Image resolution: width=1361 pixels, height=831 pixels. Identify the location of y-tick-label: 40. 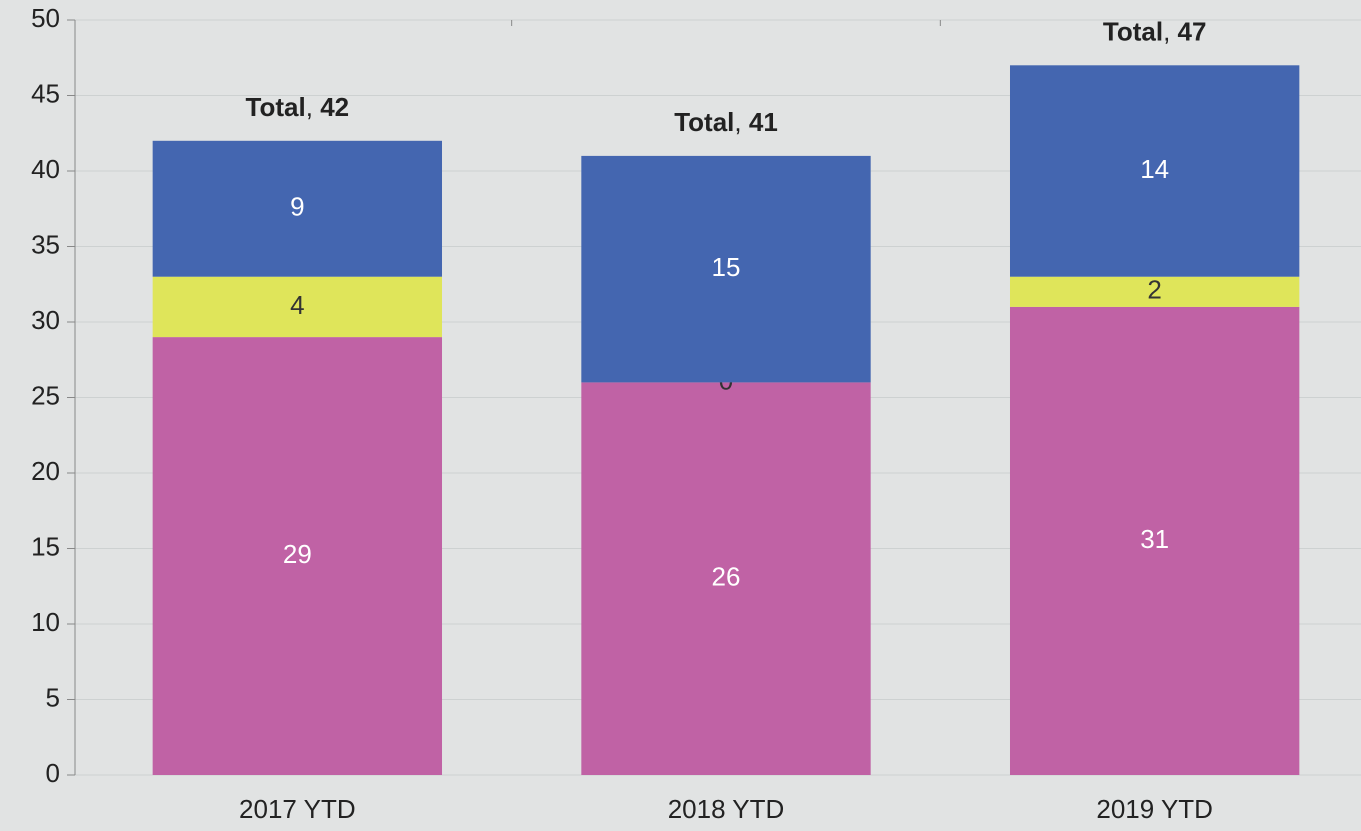
(45, 169).